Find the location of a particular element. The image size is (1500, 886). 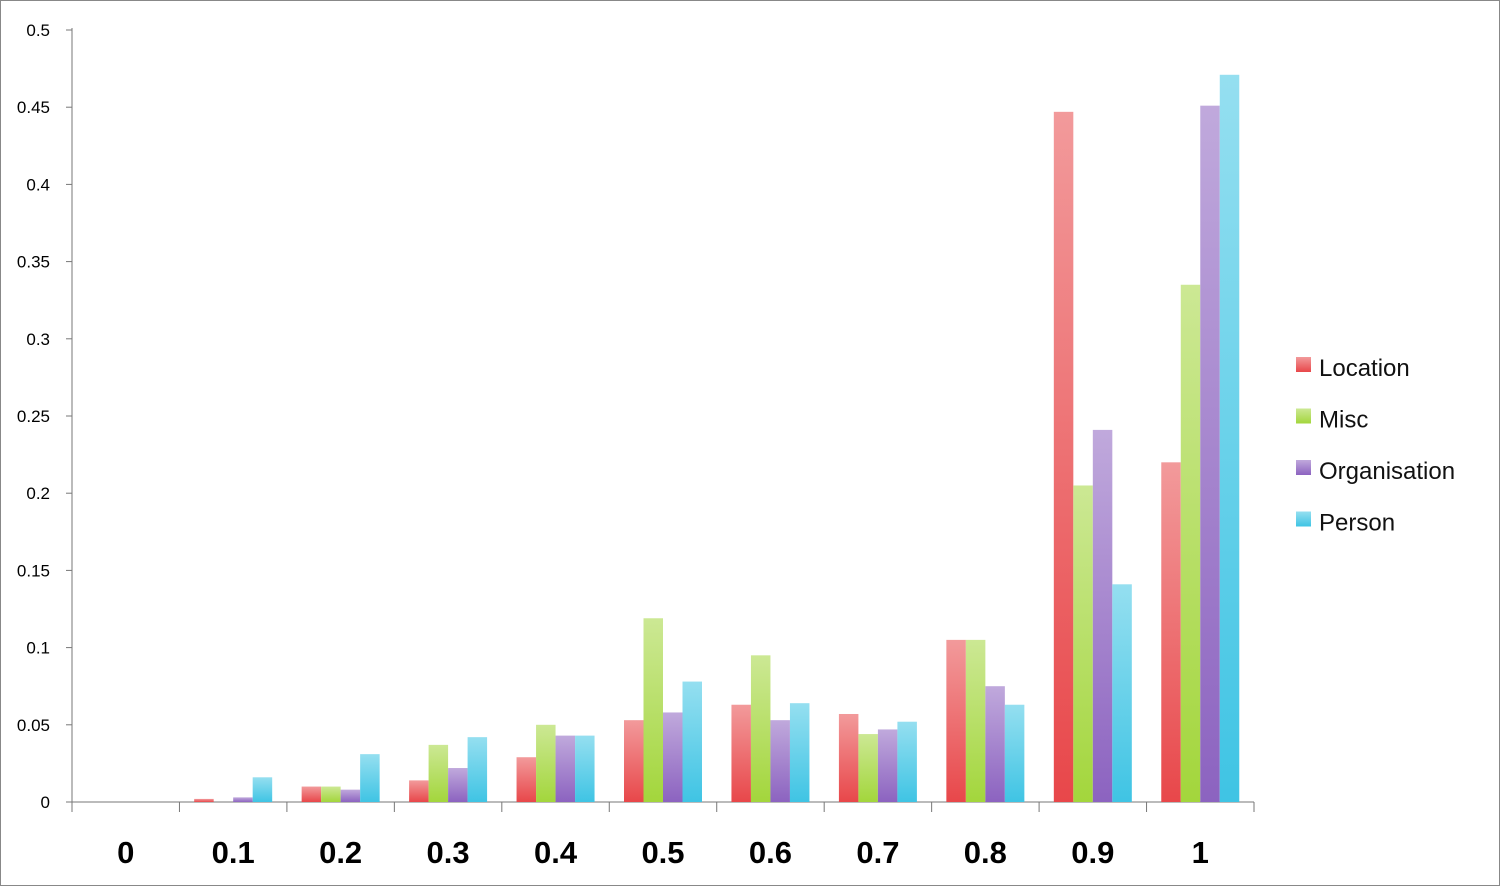

legend-swatch-misc is located at coordinates (1303, 416).